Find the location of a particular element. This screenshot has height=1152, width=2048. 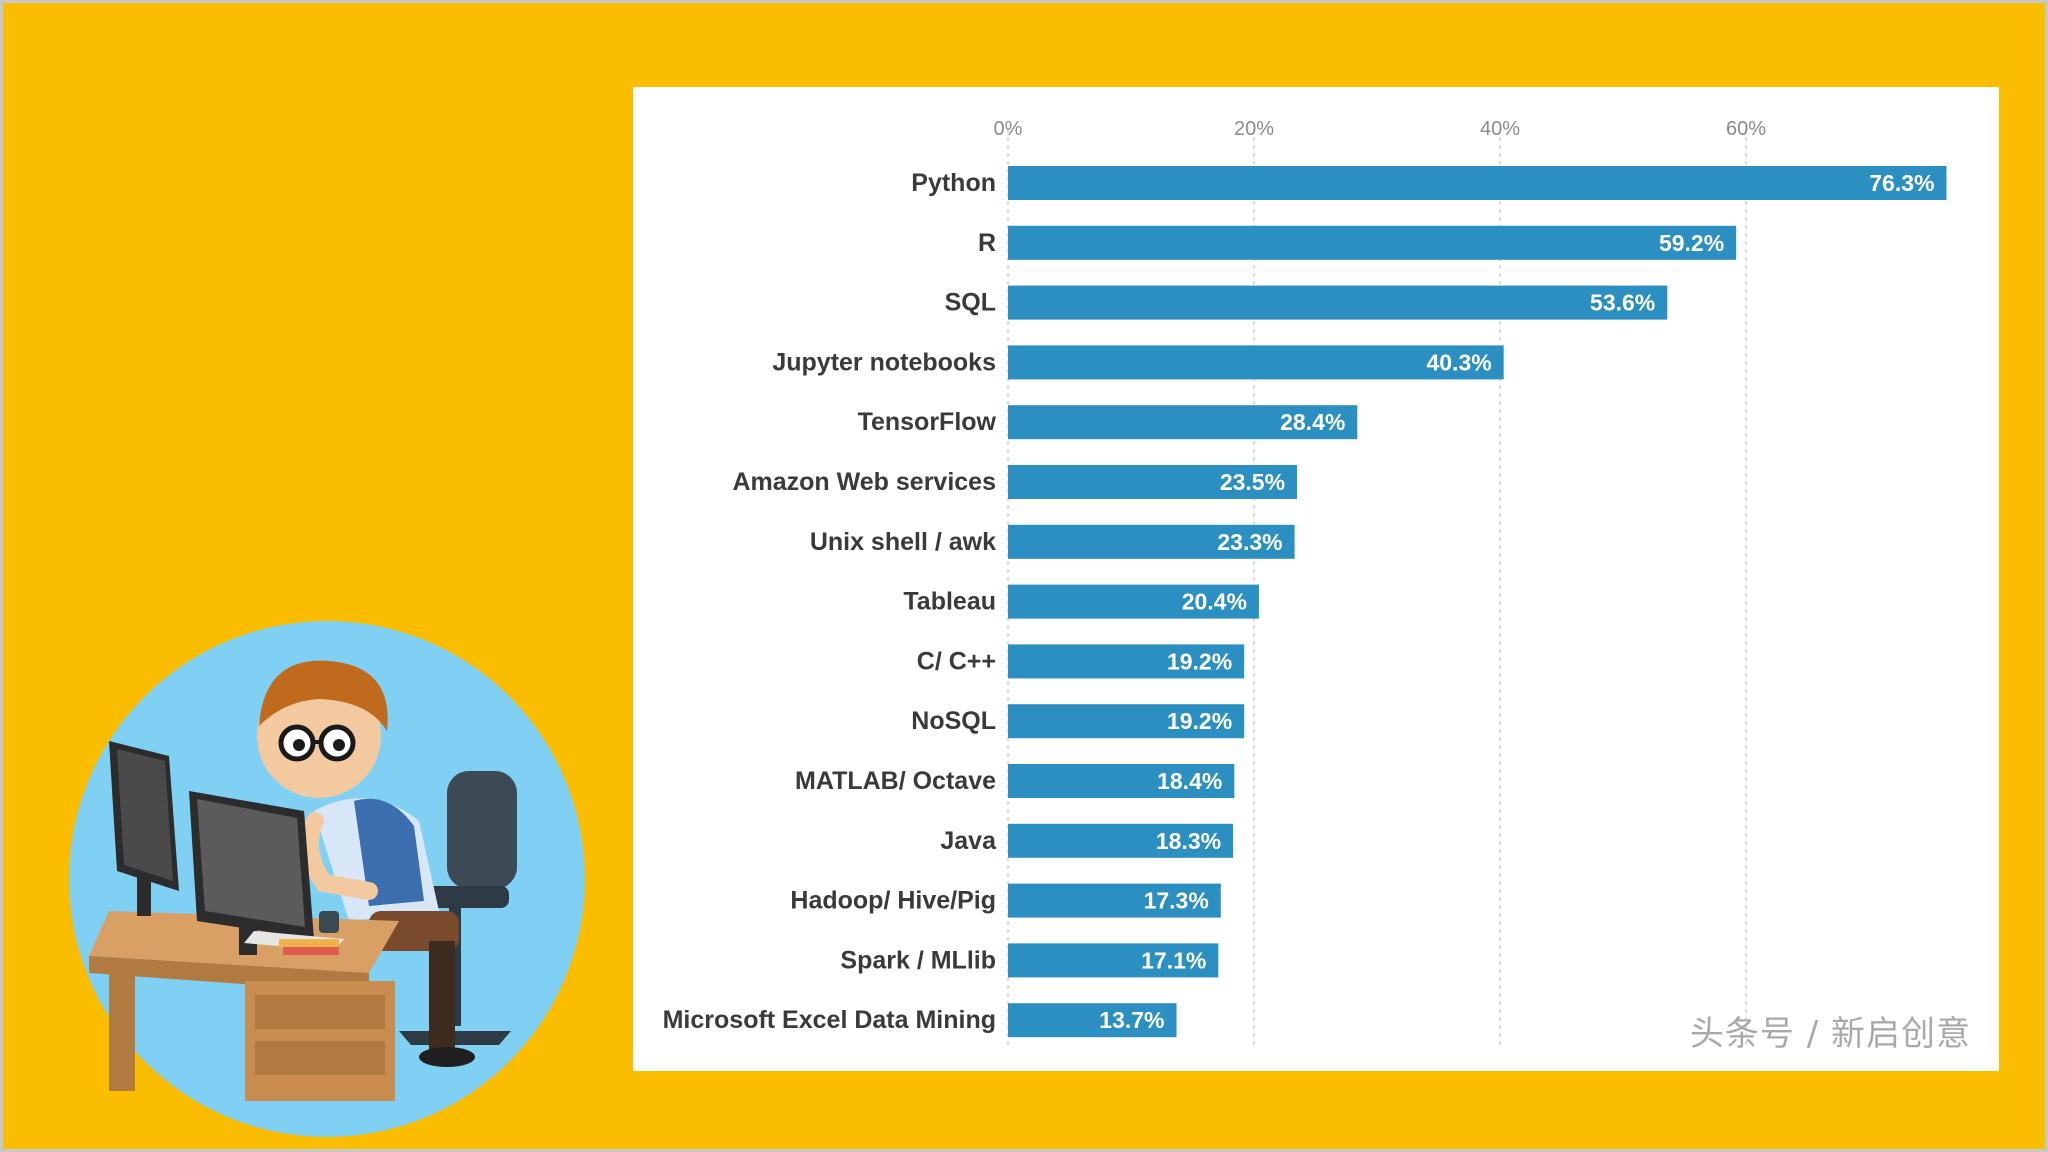

category-label: SQL is located at coordinates (970, 303).